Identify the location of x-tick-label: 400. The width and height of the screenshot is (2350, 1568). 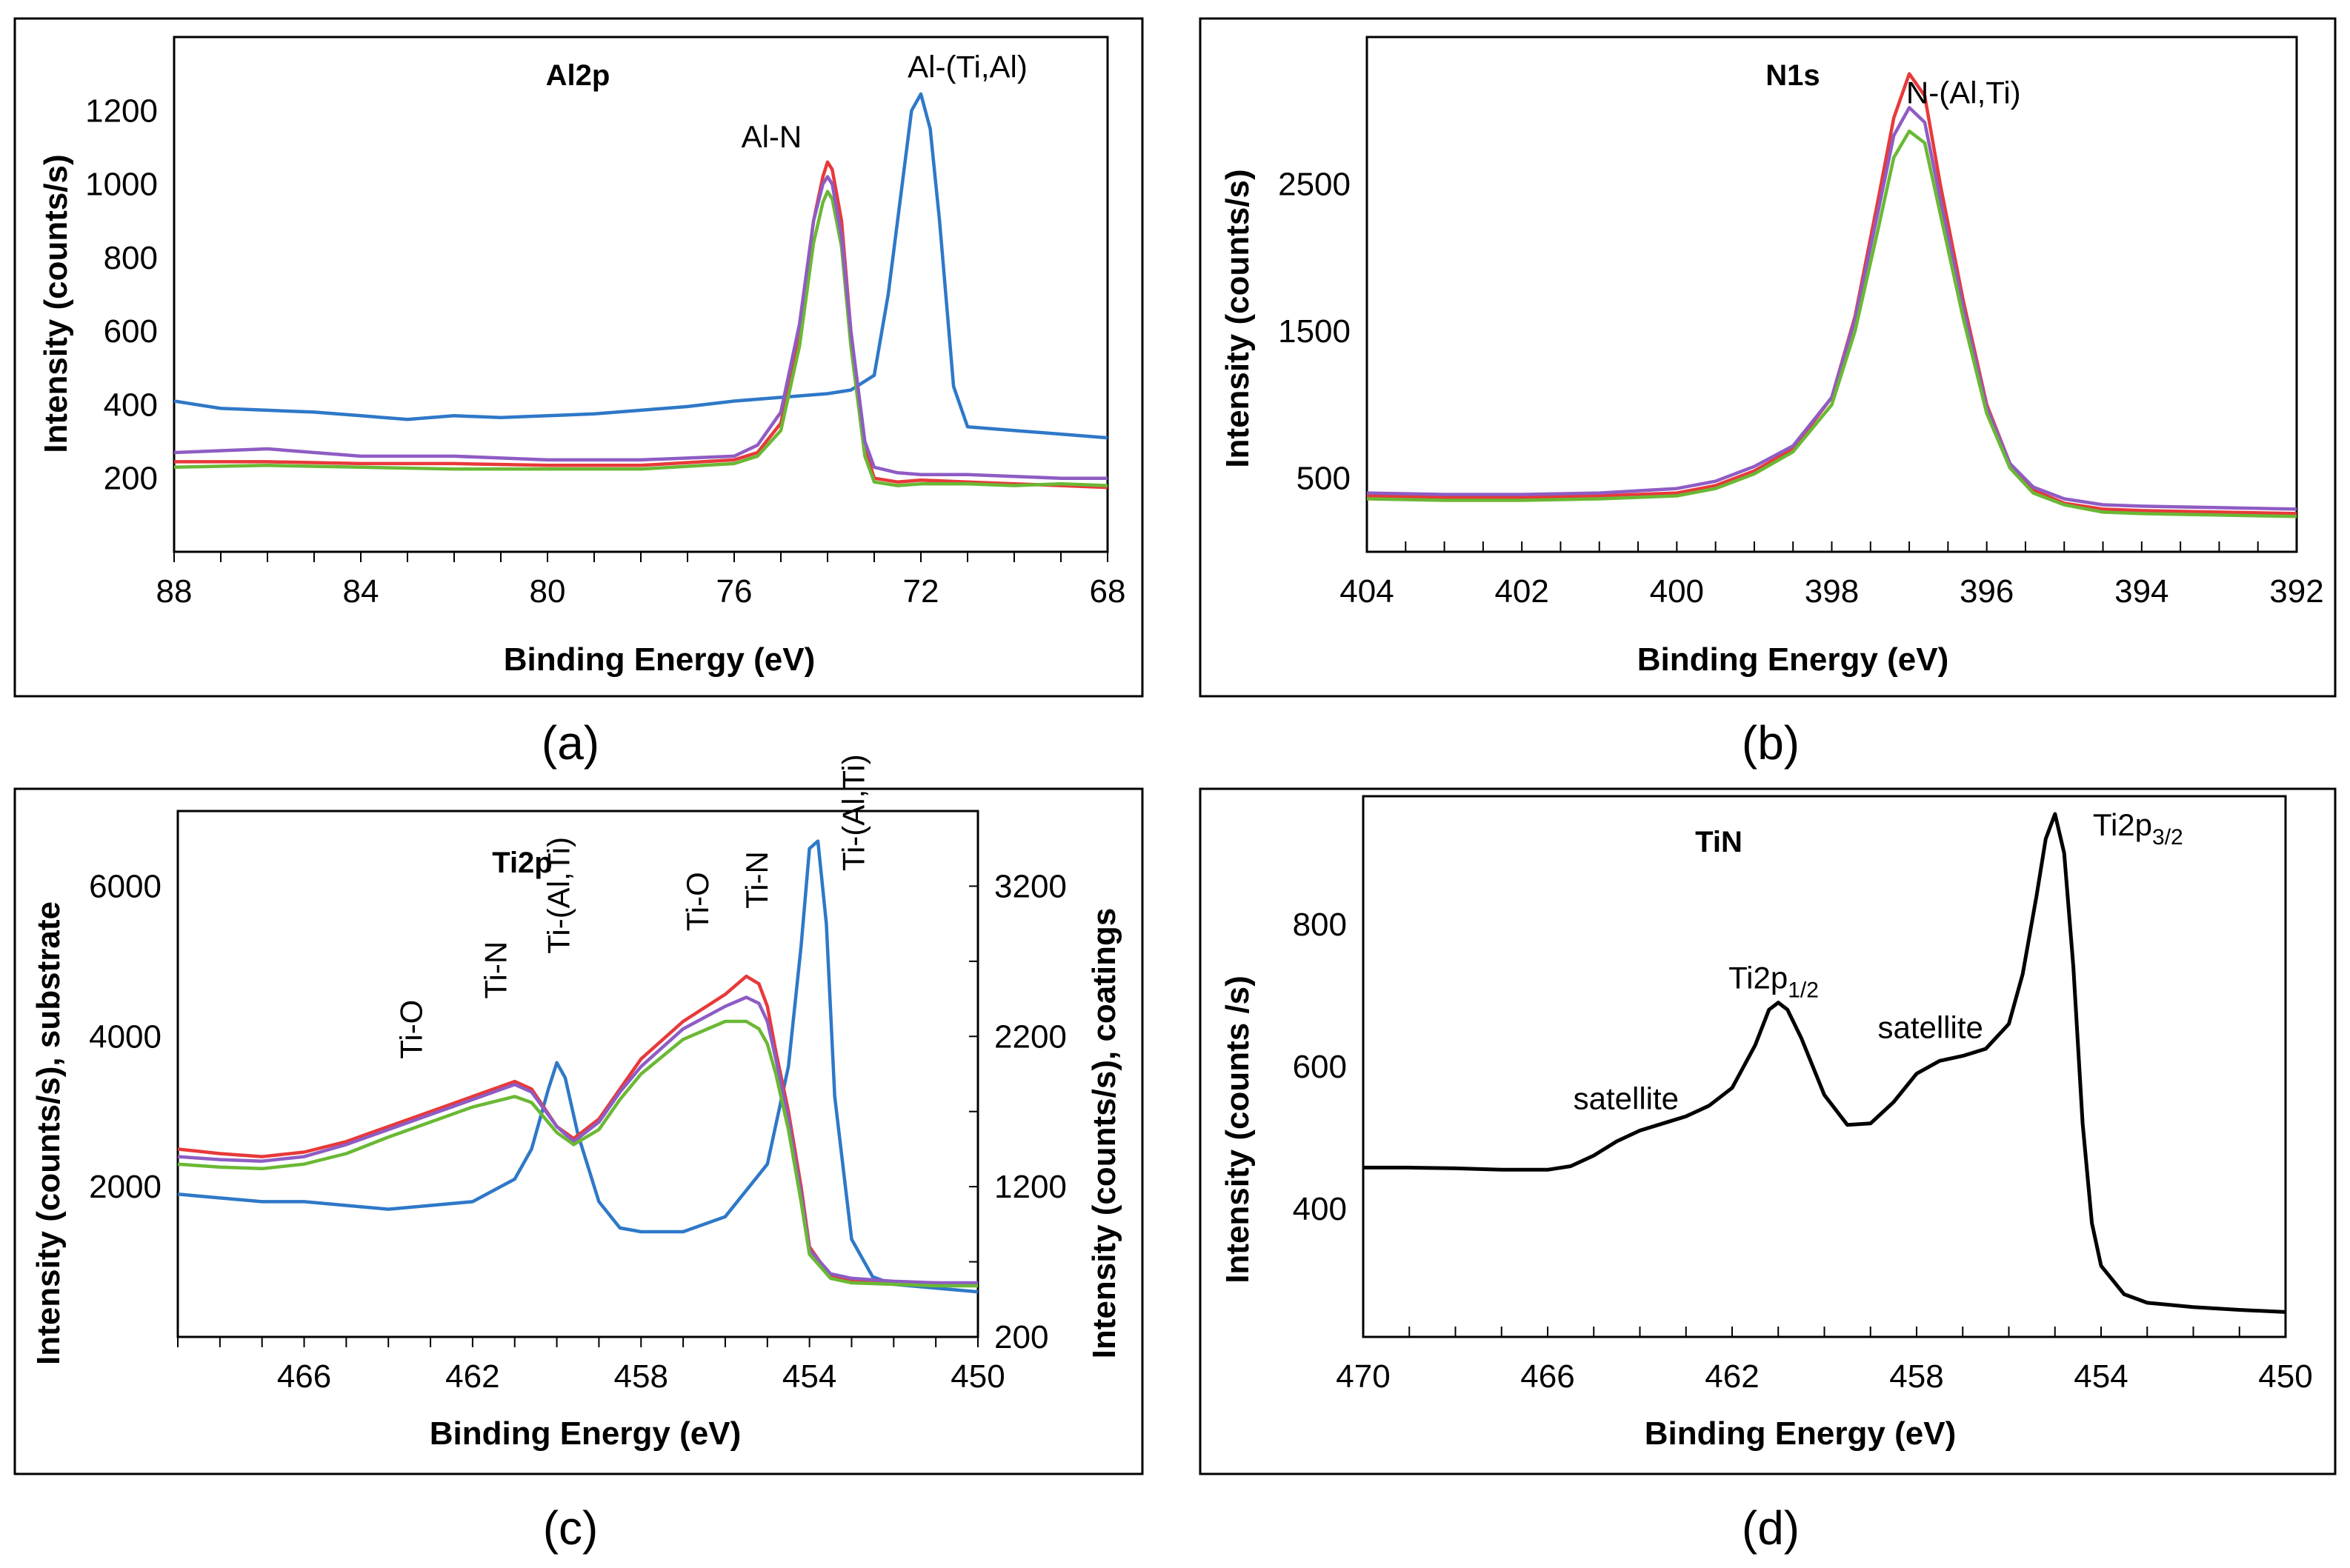
(1677, 591).